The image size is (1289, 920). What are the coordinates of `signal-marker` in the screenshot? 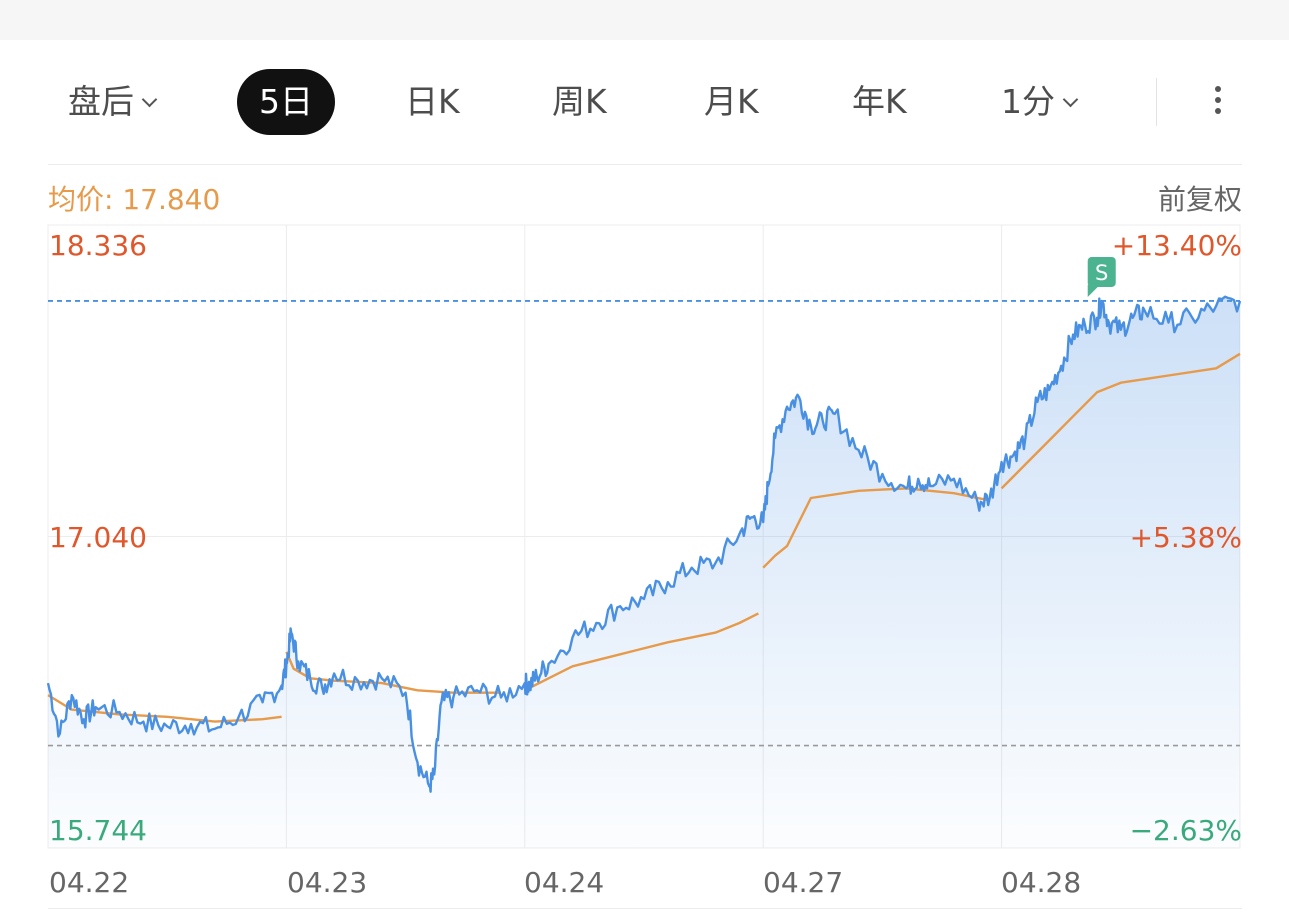 It's located at (1101, 271).